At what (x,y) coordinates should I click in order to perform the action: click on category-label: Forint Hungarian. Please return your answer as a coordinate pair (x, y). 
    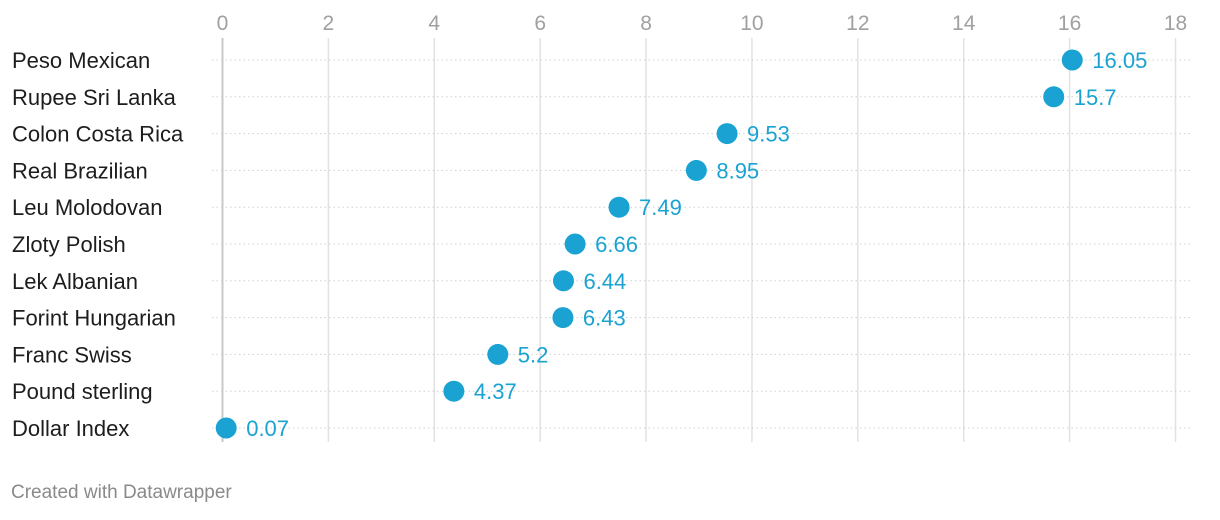
    Looking at the image, I should click on (94, 318).